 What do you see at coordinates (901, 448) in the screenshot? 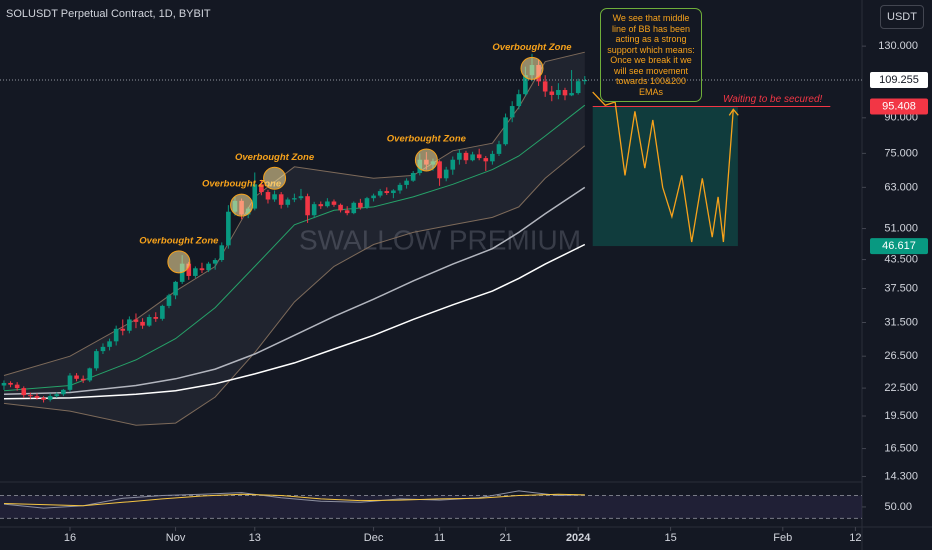
I see `y-tick-label: 16.500` at bounding box center [901, 448].